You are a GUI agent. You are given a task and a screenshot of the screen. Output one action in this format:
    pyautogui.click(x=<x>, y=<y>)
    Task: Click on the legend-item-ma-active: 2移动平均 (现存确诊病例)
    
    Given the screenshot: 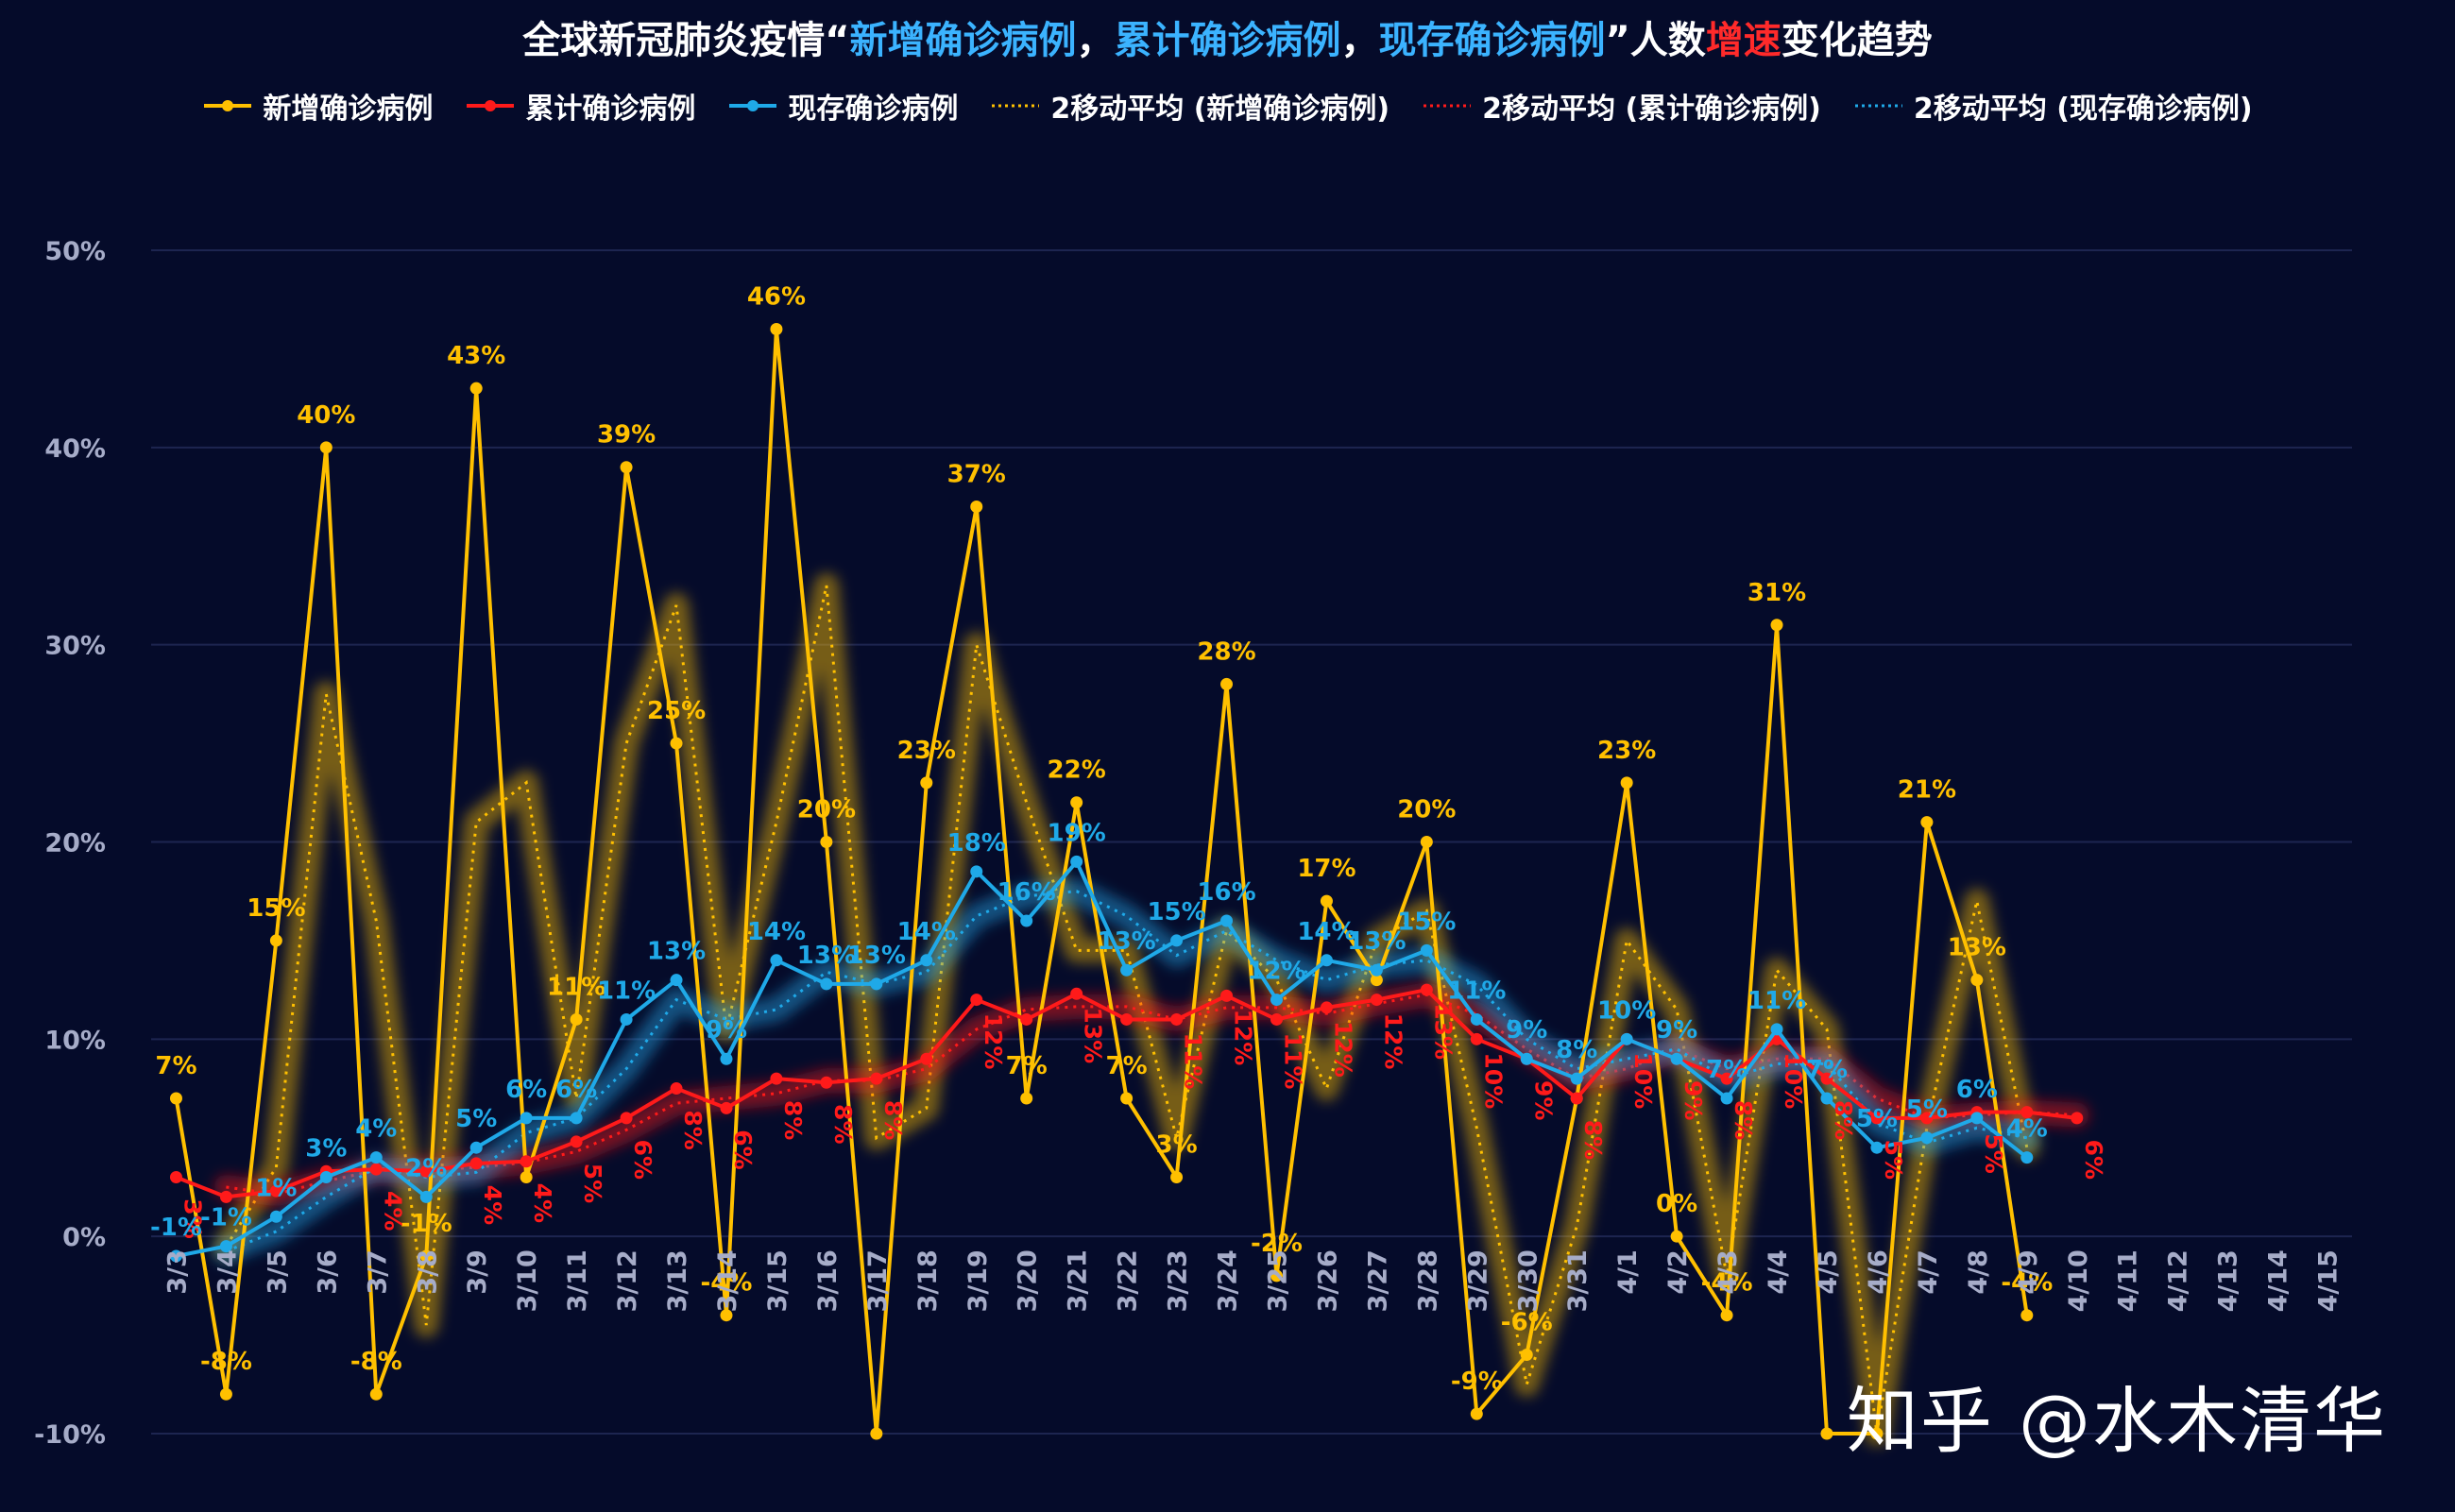 What is the action you would take?
    pyautogui.click(x=2053, y=106)
    